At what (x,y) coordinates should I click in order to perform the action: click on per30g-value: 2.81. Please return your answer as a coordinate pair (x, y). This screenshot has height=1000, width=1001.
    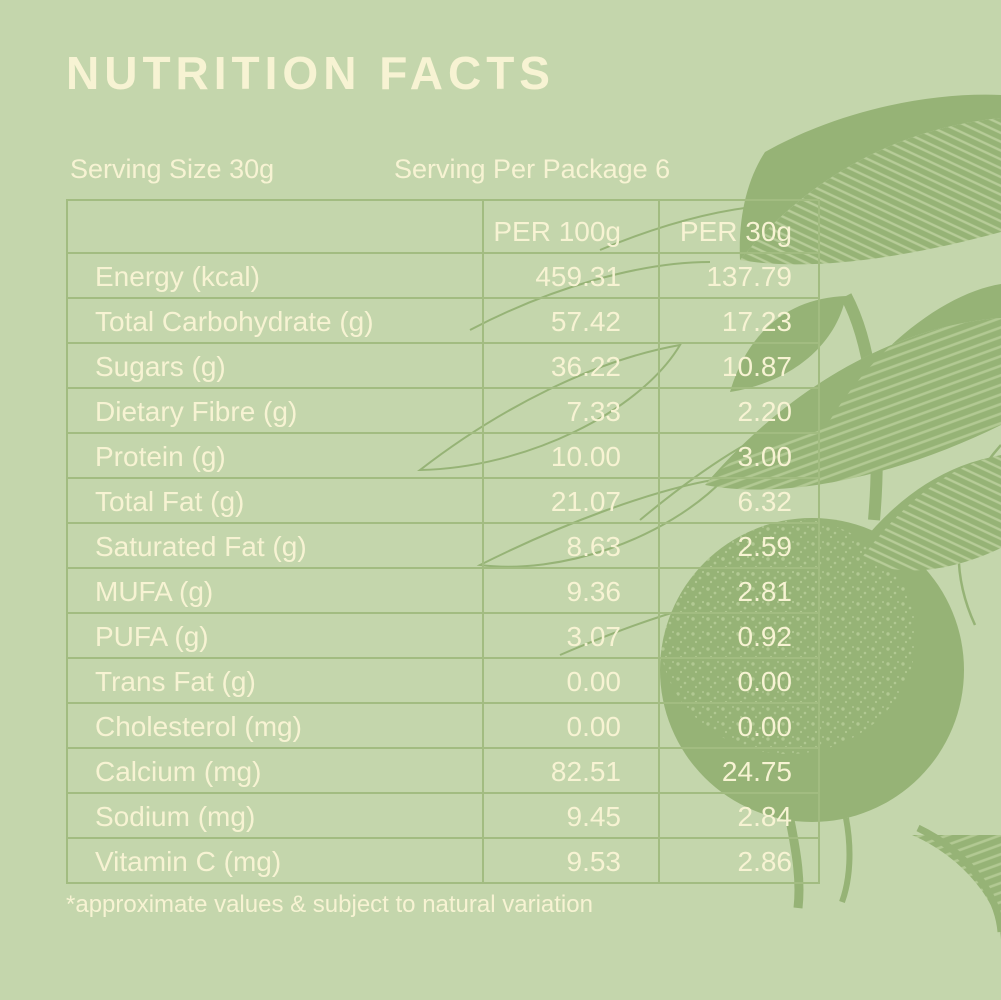
    Looking at the image, I should click on (739, 590).